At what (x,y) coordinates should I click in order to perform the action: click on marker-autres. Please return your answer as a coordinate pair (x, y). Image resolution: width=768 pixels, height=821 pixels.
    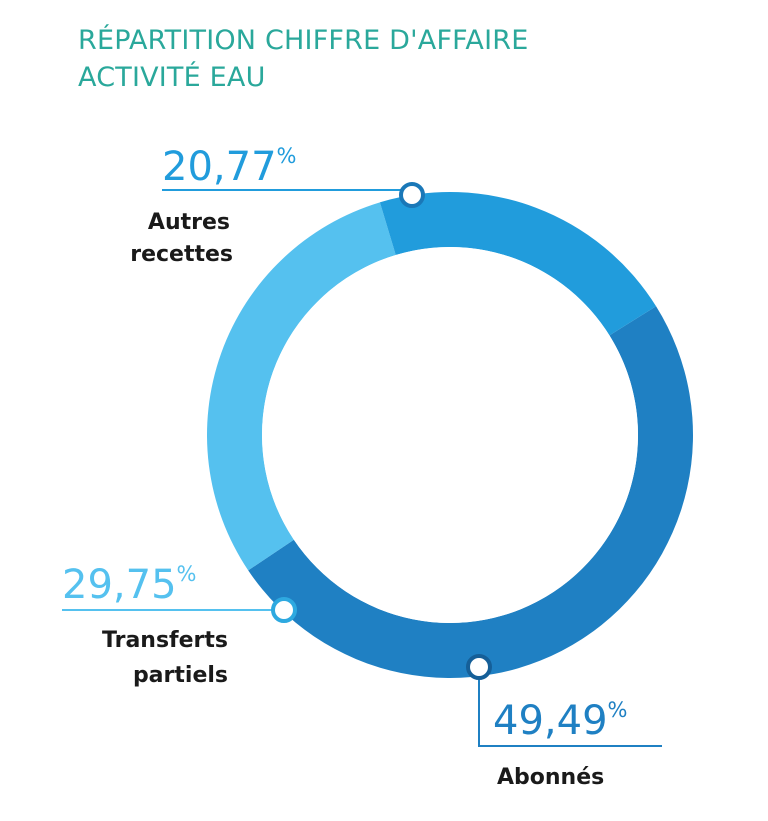
    Looking at the image, I should click on (412, 195).